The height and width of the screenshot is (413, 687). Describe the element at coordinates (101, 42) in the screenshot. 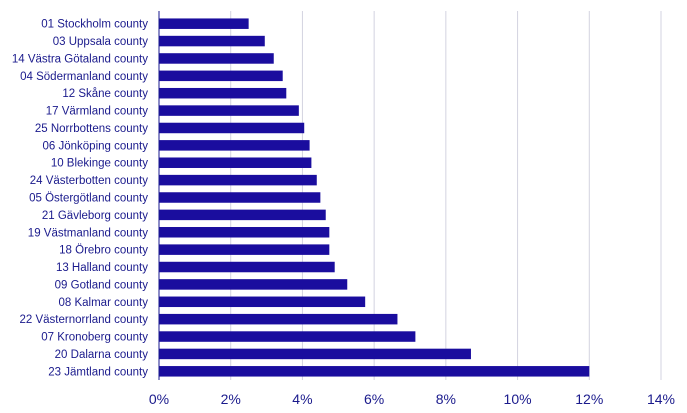

I see `category-label: 03 Uppsala county` at that location.